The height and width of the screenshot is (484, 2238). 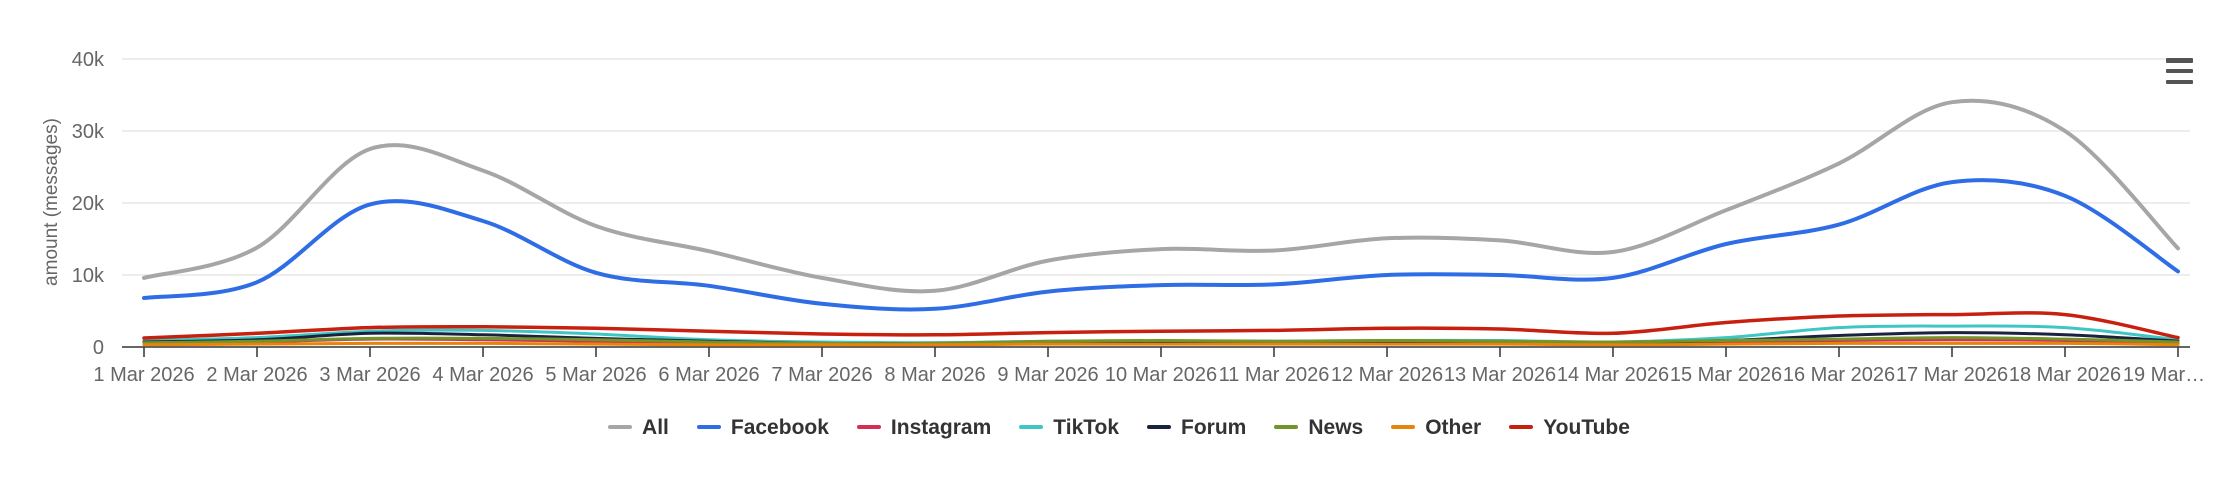 What do you see at coordinates (821, 375) in the screenshot?
I see `x-axis-label: 7 Mar 2026` at bounding box center [821, 375].